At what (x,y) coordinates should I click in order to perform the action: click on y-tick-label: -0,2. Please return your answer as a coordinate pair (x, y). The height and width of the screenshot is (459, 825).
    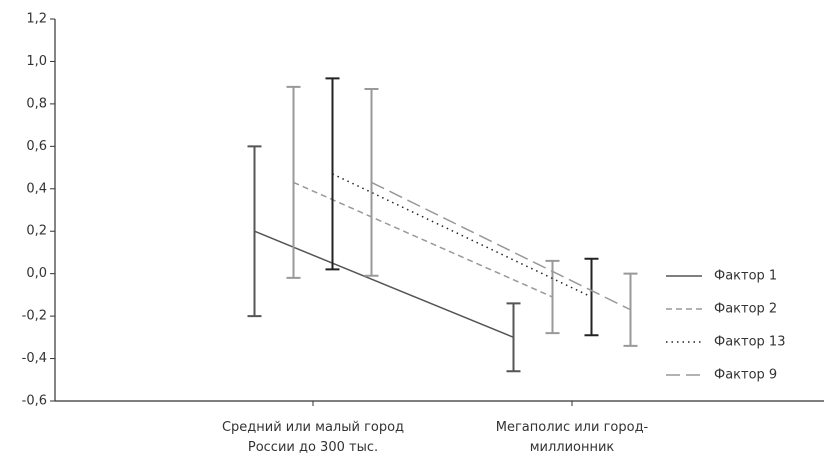
    Looking at the image, I should click on (34, 316).